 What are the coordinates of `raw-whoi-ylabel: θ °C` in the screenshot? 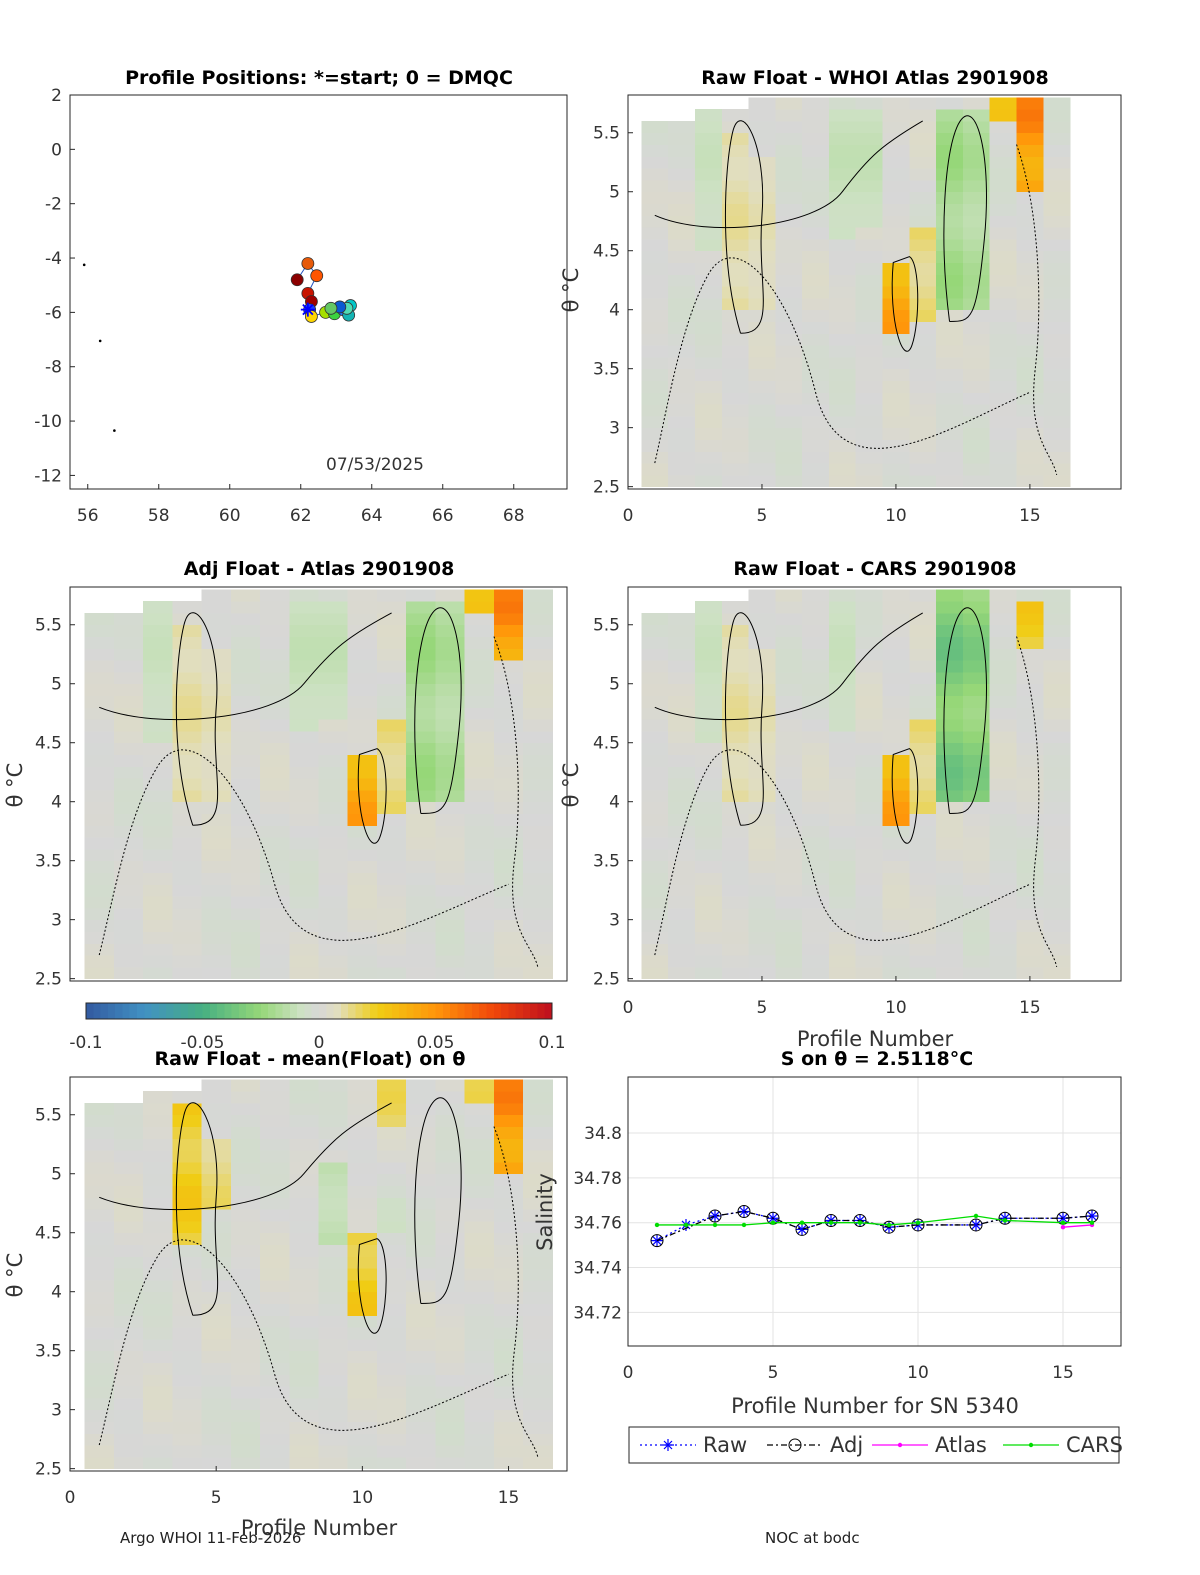 It's located at (571, 290).